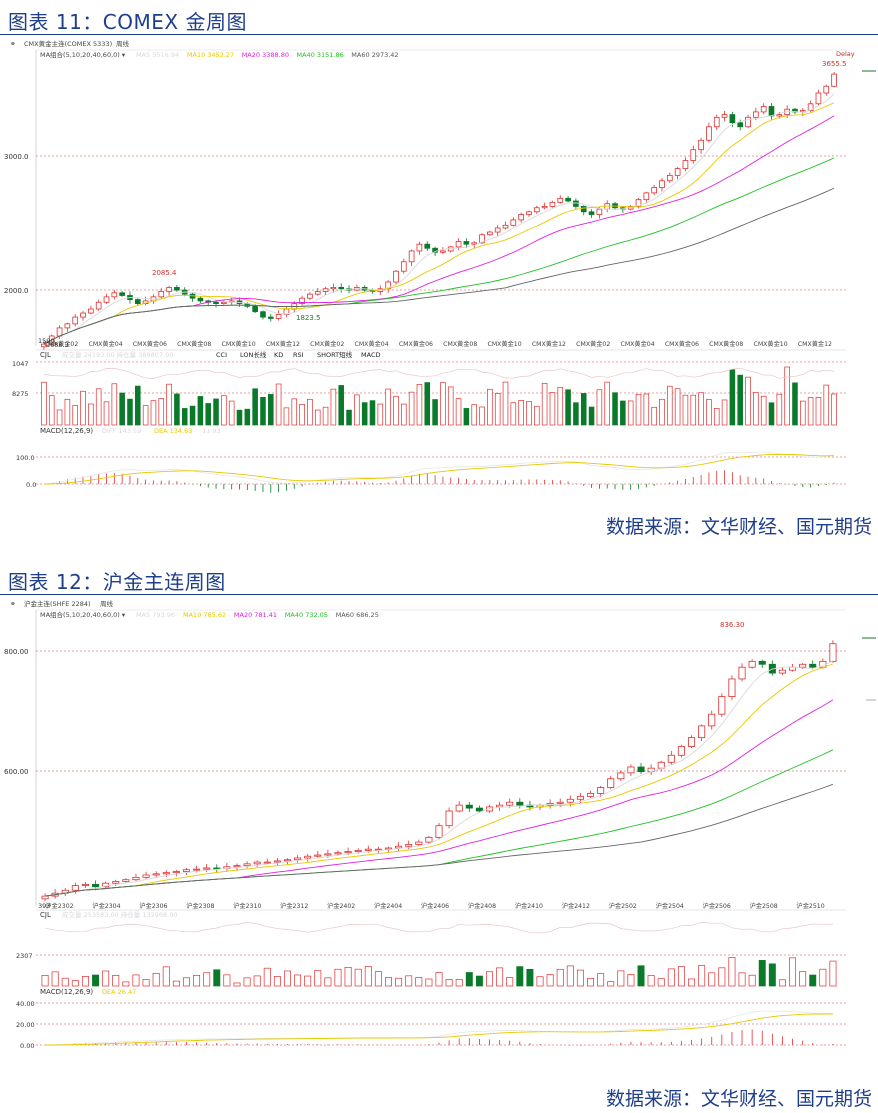  What do you see at coordinates (335, 354) in the screenshot?
I see `indicator-tab: SHORT短线` at bounding box center [335, 354].